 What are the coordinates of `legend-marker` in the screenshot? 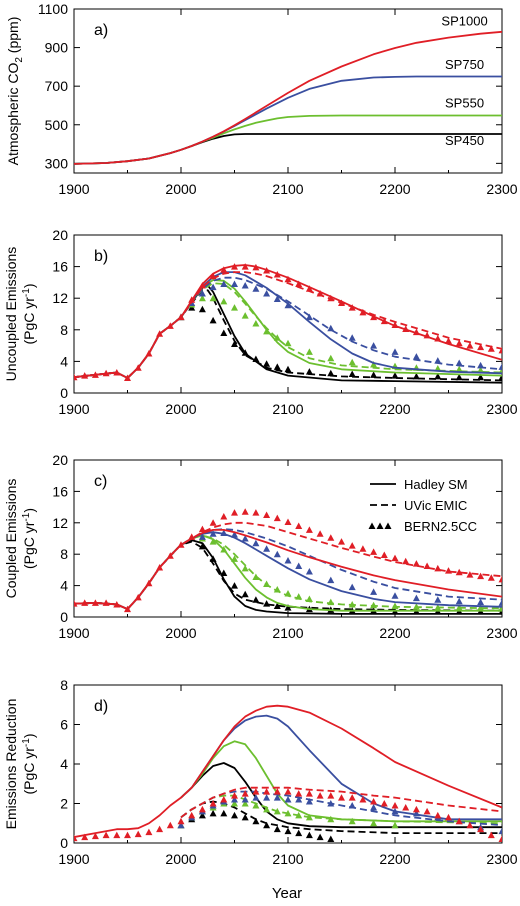 It's located at (388, 525).